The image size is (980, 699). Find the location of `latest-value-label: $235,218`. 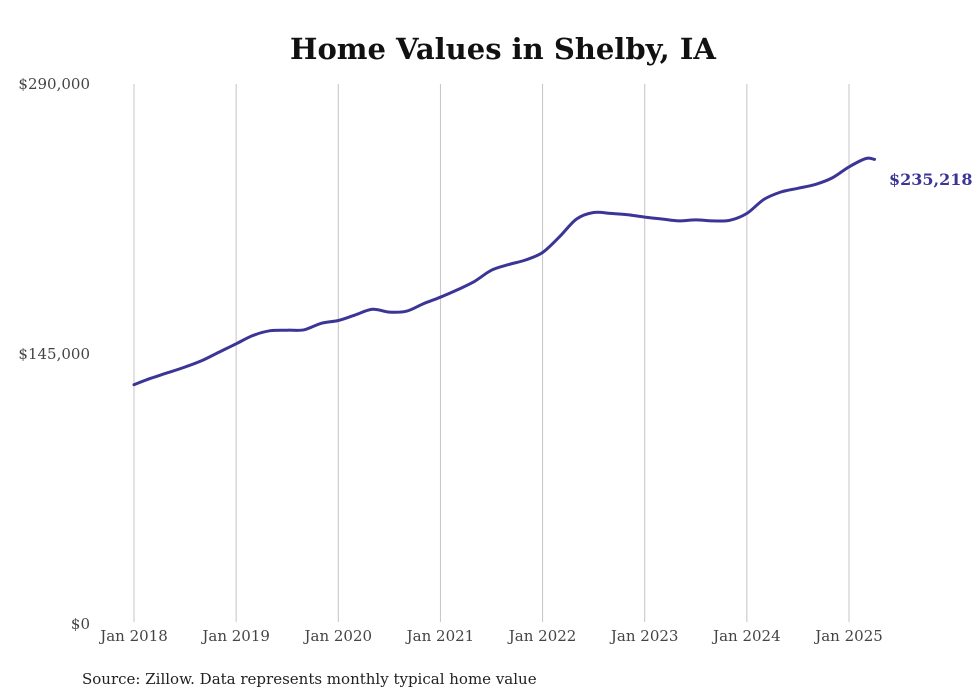

latest-value-label: $235,218 is located at coordinates (931, 179).